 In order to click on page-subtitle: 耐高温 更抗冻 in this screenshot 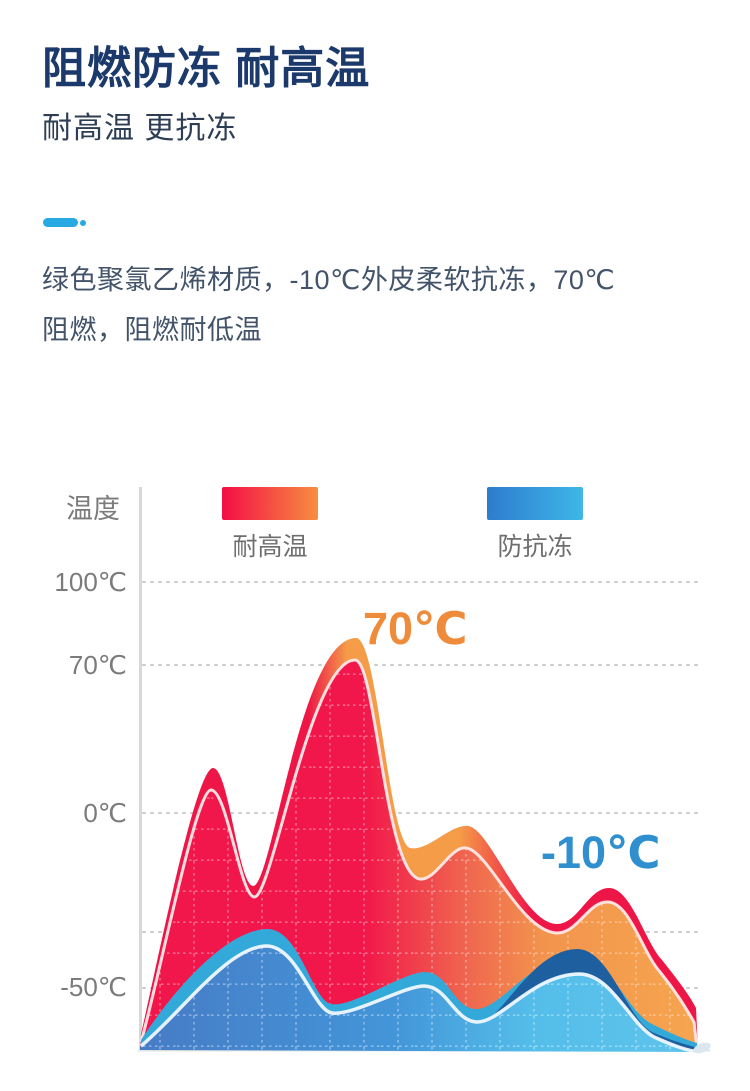, I will do `click(140, 128)`.